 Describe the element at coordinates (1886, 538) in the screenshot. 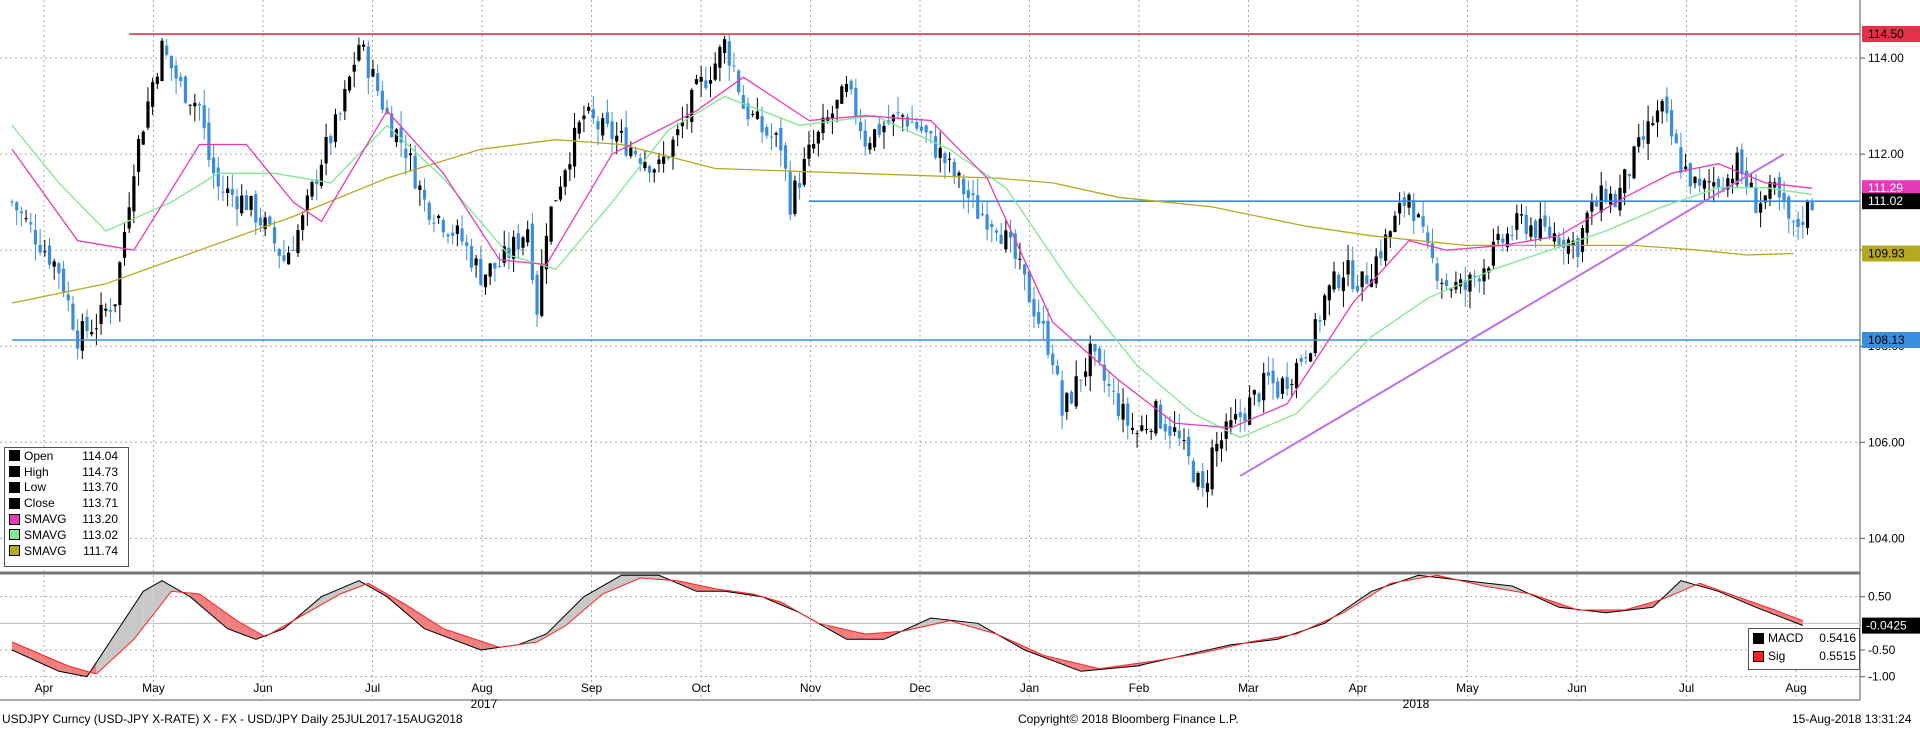

I see `price-tick-label: 104.00` at that location.